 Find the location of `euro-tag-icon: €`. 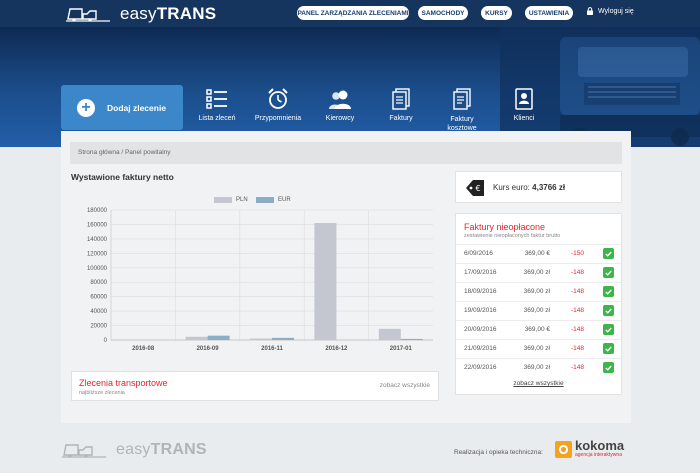

euro-tag-icon: € is located at coordinates (475, 188).